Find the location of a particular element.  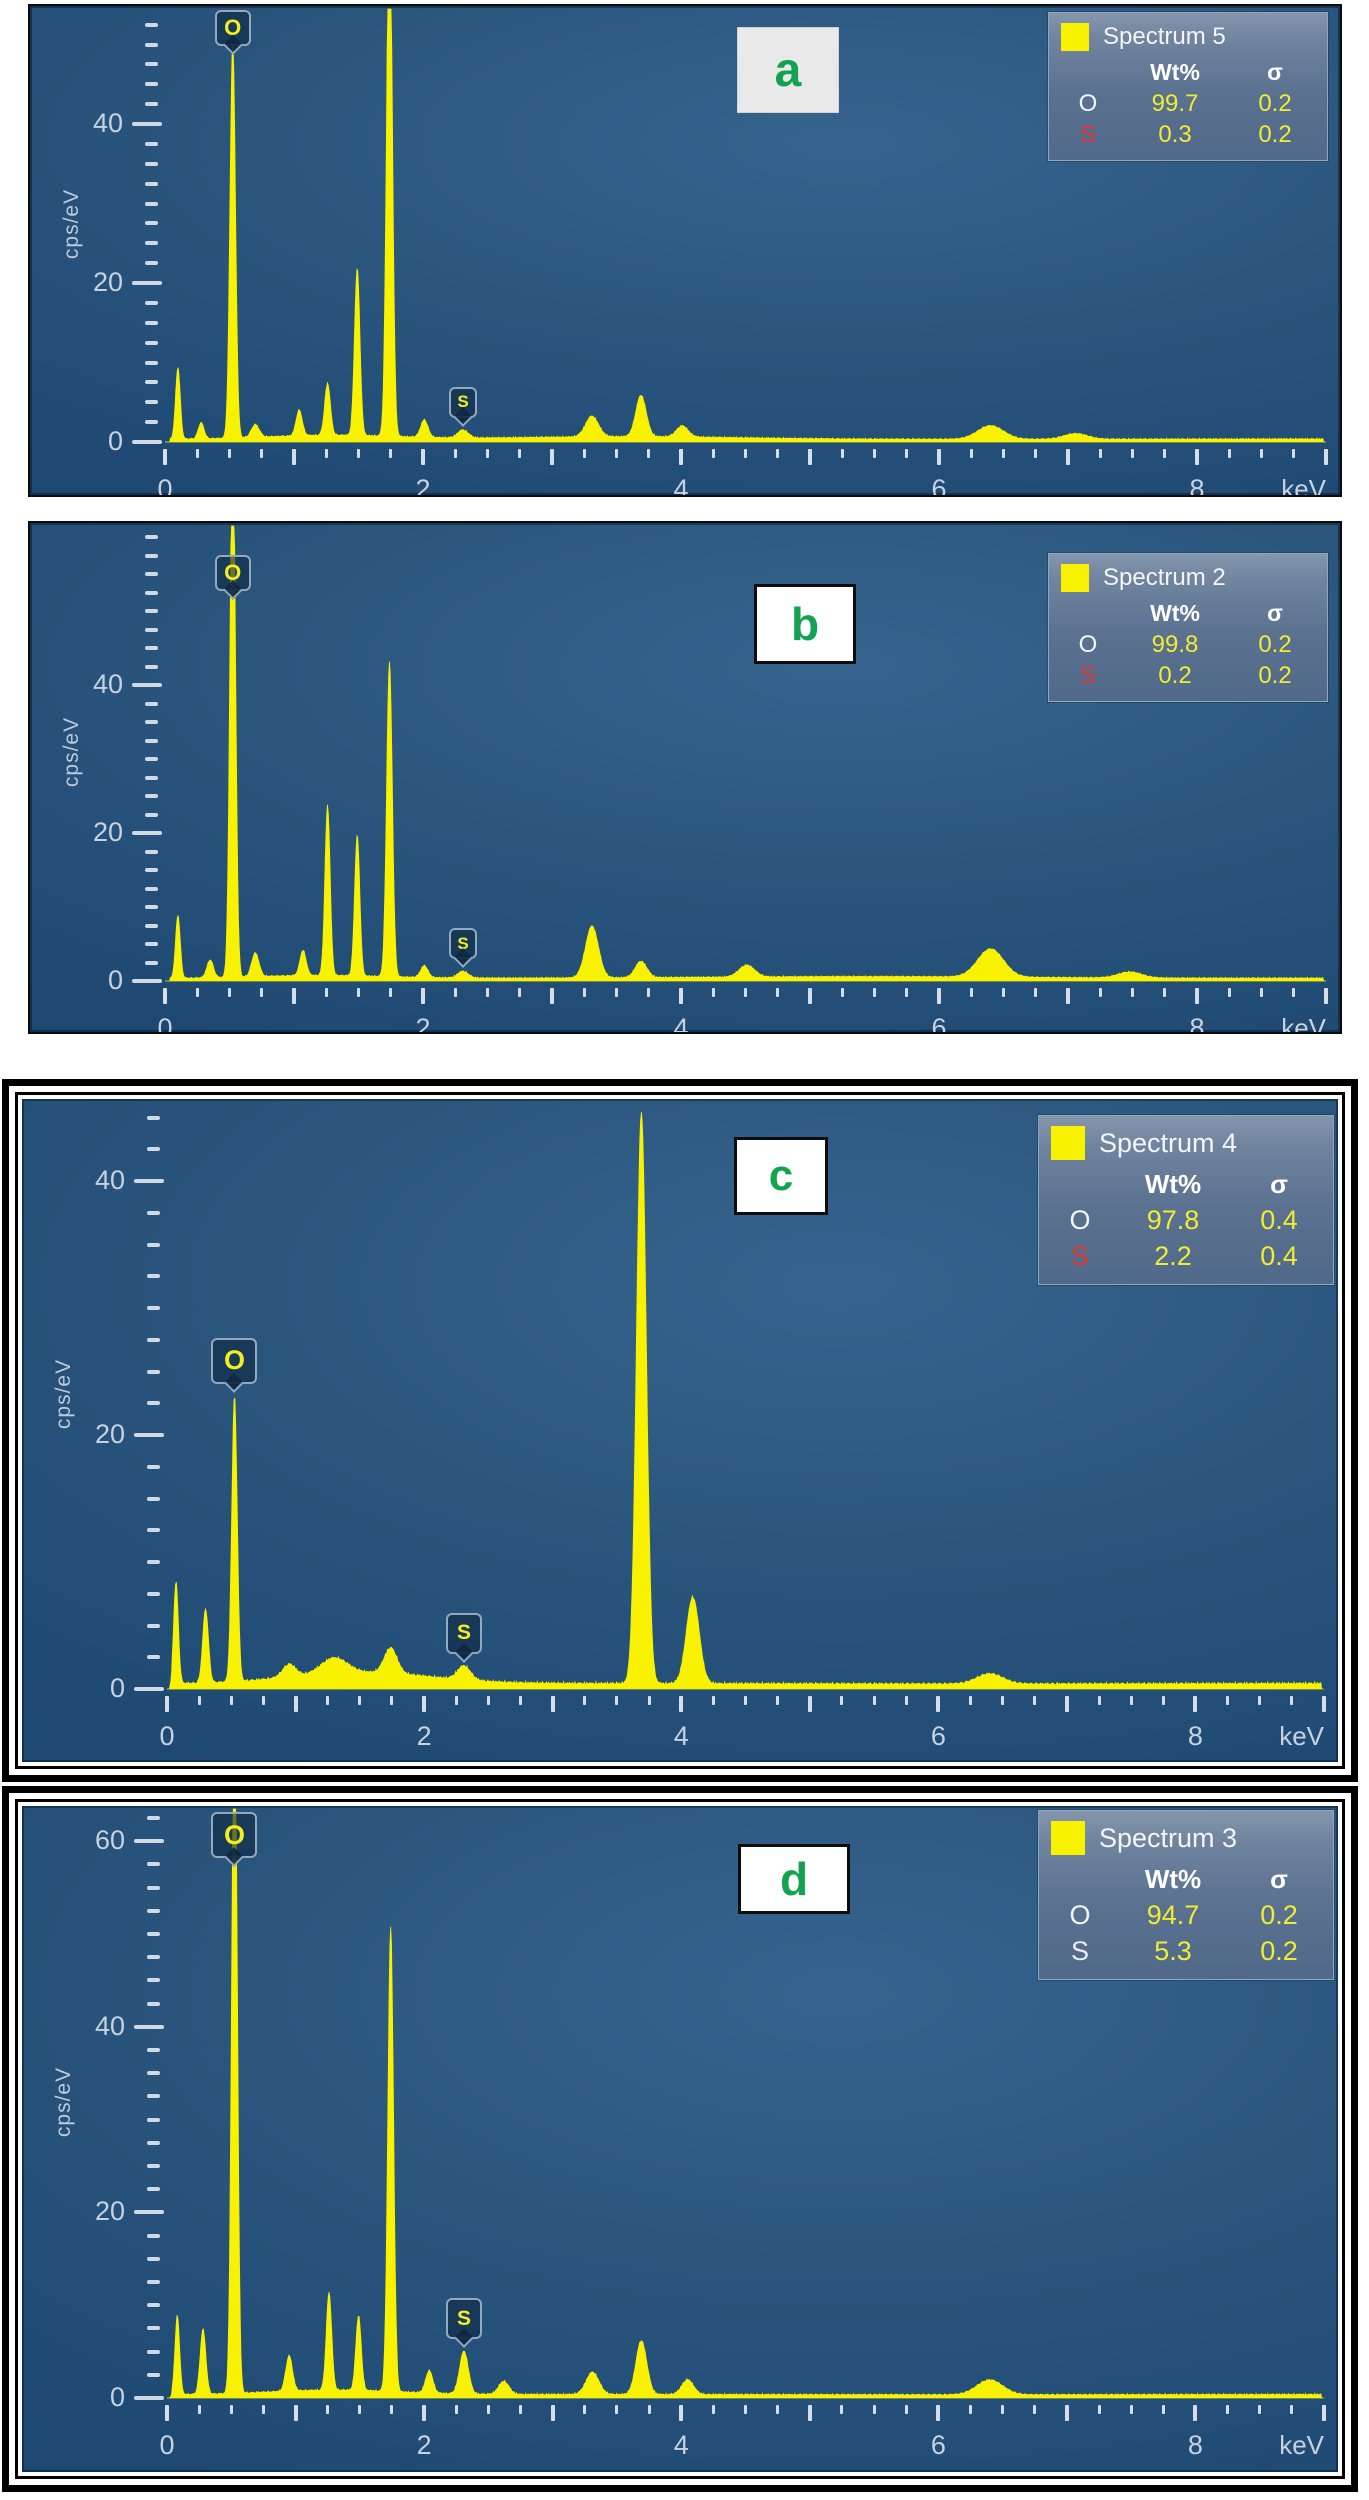

y-axis-tick-label: 60 is located at coordinates (109, 1840).